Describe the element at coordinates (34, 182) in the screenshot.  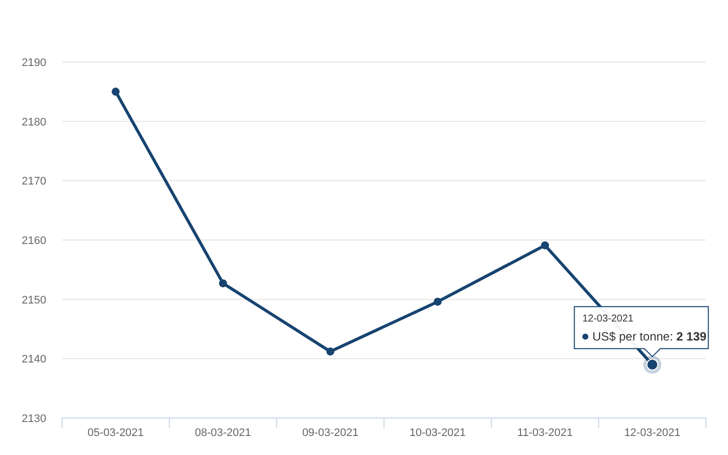
I see `y-tick-label: 2170` at that location.